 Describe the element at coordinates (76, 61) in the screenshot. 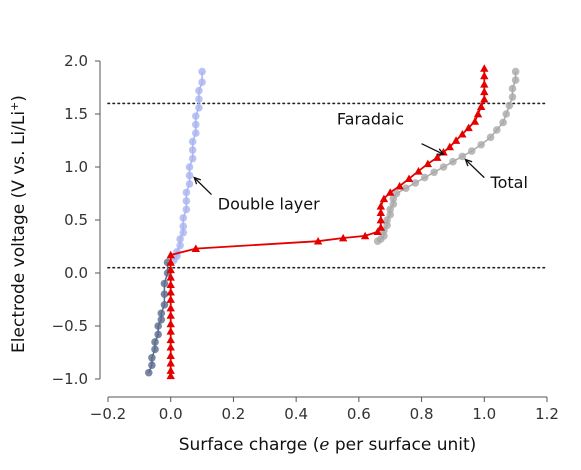

I see `y-tick-label: 2.0` at that location.